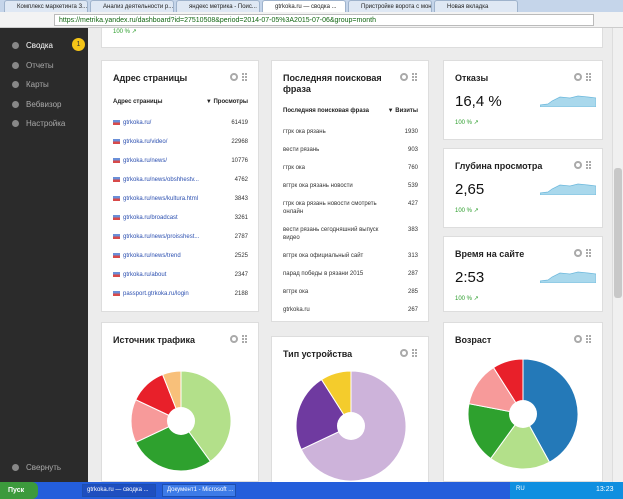 The height and width of the screenshot is (499, 623). What do you see at coordinates (566, 490) in the screenshot?
I see `tray: RU 13:23` at bounding box center [566, 490].